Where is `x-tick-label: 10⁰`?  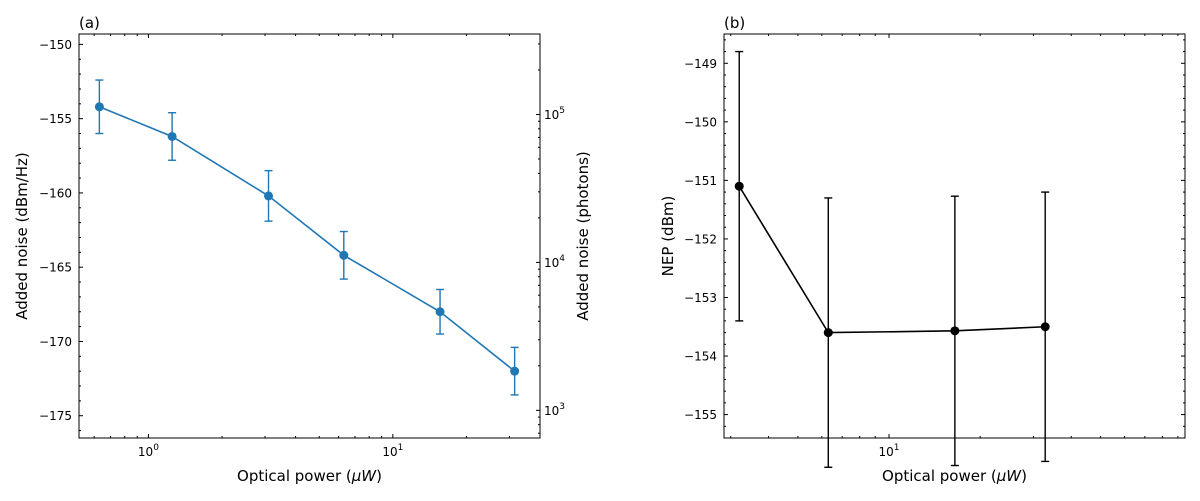
x-tick-label: 10⁰ is located at coordinates (148, 451).